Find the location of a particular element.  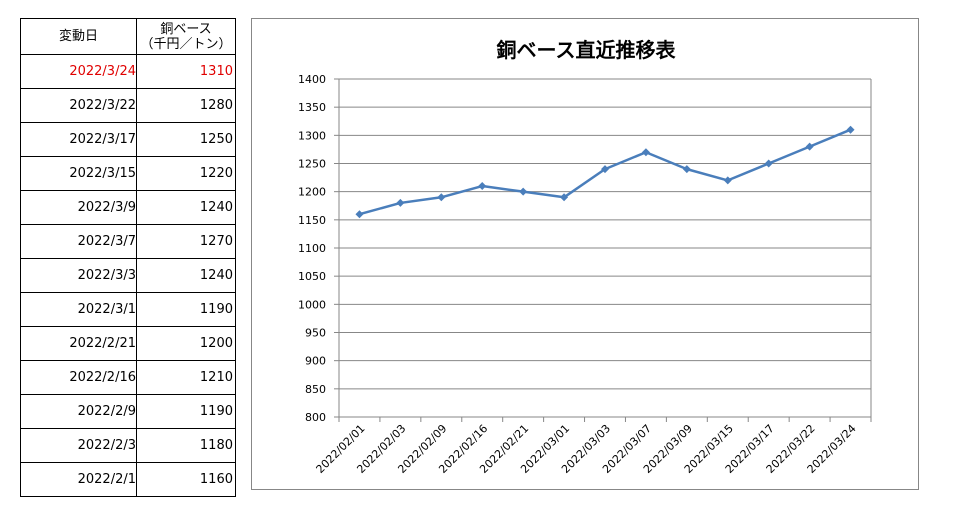

row-date: 2022/3/3 is located at coordinates (78, 275).